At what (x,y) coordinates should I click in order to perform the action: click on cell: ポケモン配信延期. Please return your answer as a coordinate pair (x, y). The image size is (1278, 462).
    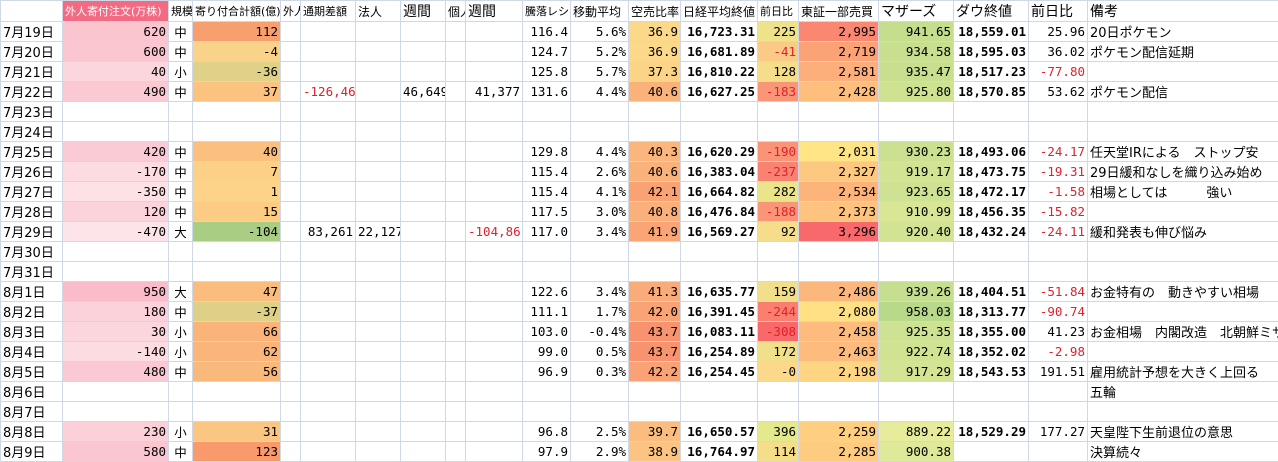
    Looking at the image, I should click on (1183, 52).